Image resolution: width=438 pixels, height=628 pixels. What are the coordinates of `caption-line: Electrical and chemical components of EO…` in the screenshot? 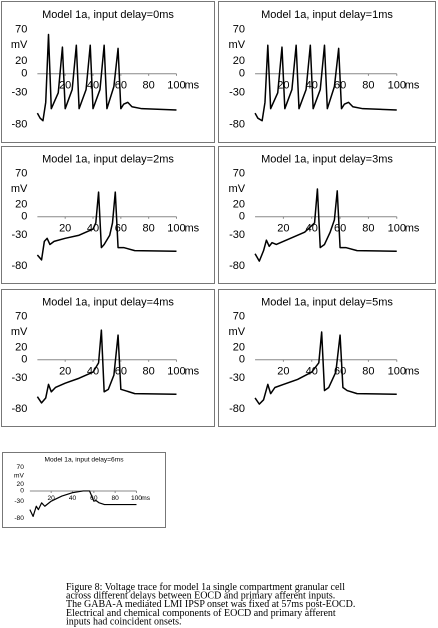 It's located at (201, 613).